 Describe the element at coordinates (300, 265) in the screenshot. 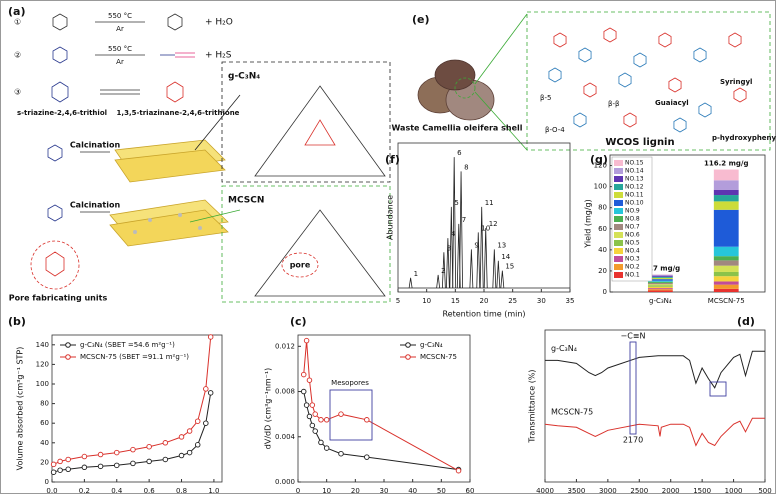

I see `pore-label: pore` at that location.